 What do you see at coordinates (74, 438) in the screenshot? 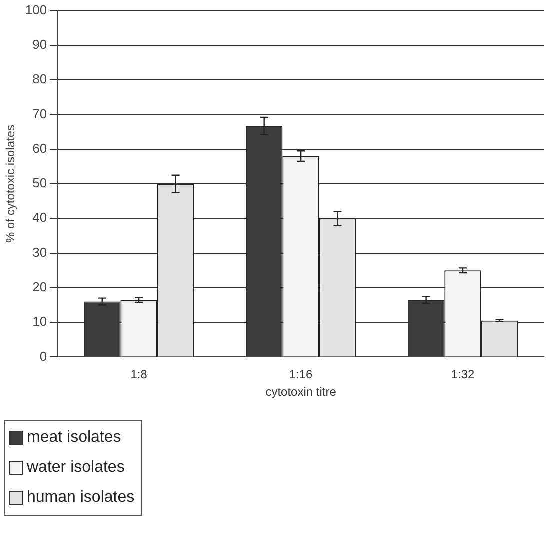
I see `legend-label: meat isolates` at bounding box center [74, 438].